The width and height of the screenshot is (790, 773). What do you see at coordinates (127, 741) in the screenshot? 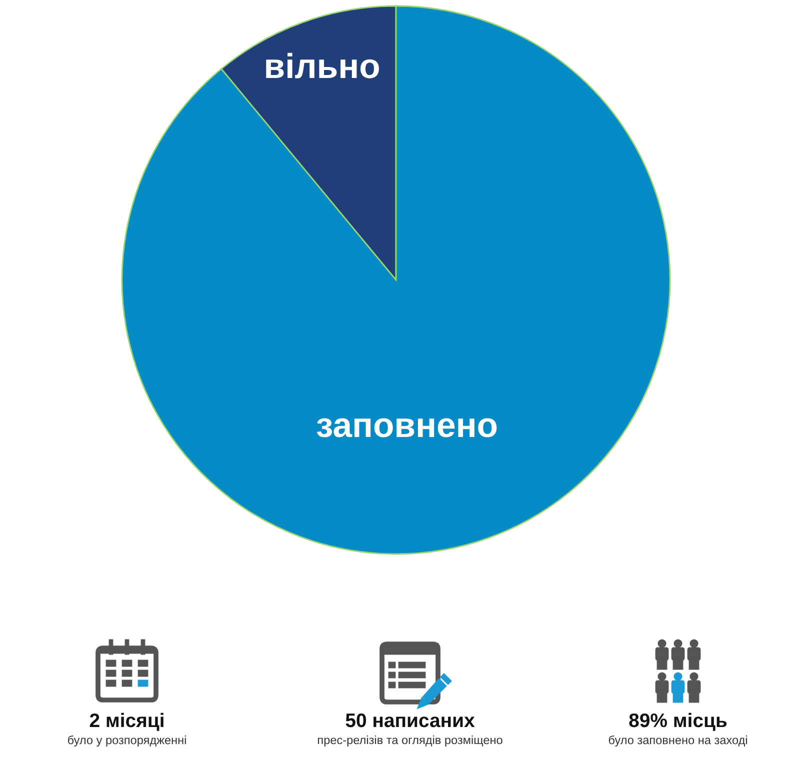
I see `text: було у розпорядженні` at bounding box center [127, 741].